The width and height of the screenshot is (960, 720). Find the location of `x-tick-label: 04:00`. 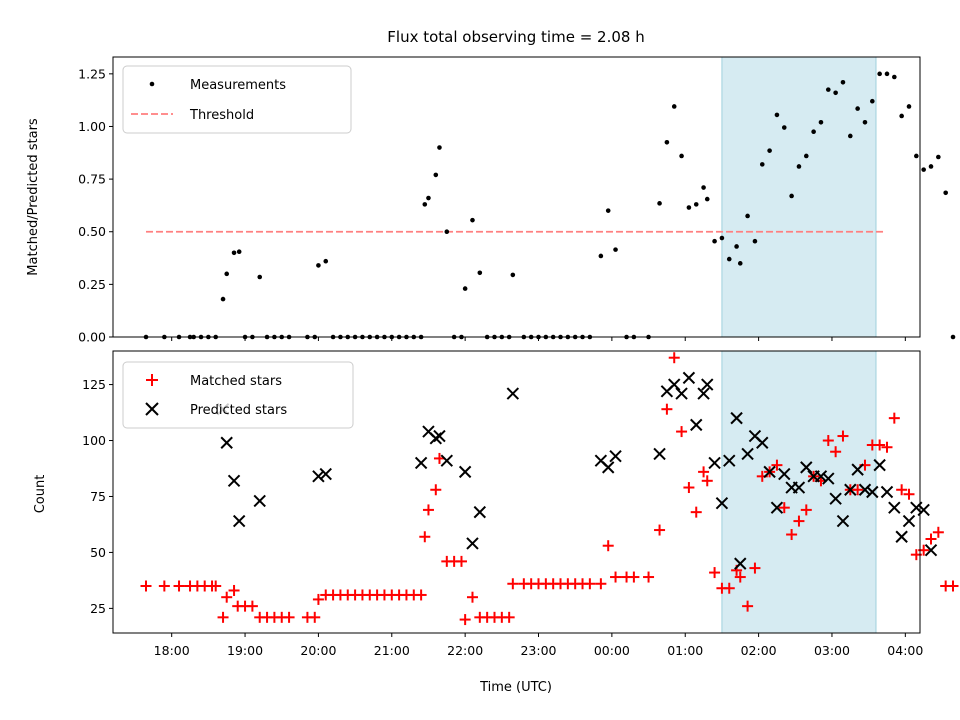

x-tick-label: 04:00 is located at coordinates (905, 650).